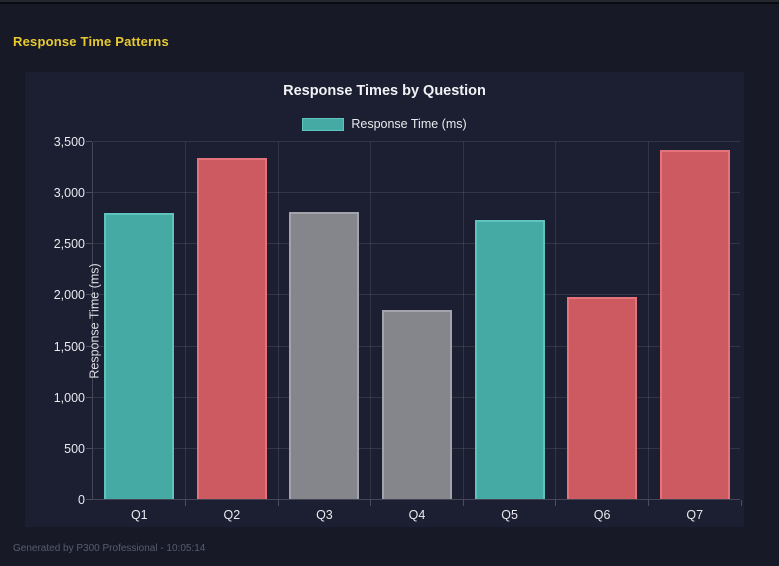 This screenshot has height=566, width=779. I want to click on bar-q2, so click(231, 328).